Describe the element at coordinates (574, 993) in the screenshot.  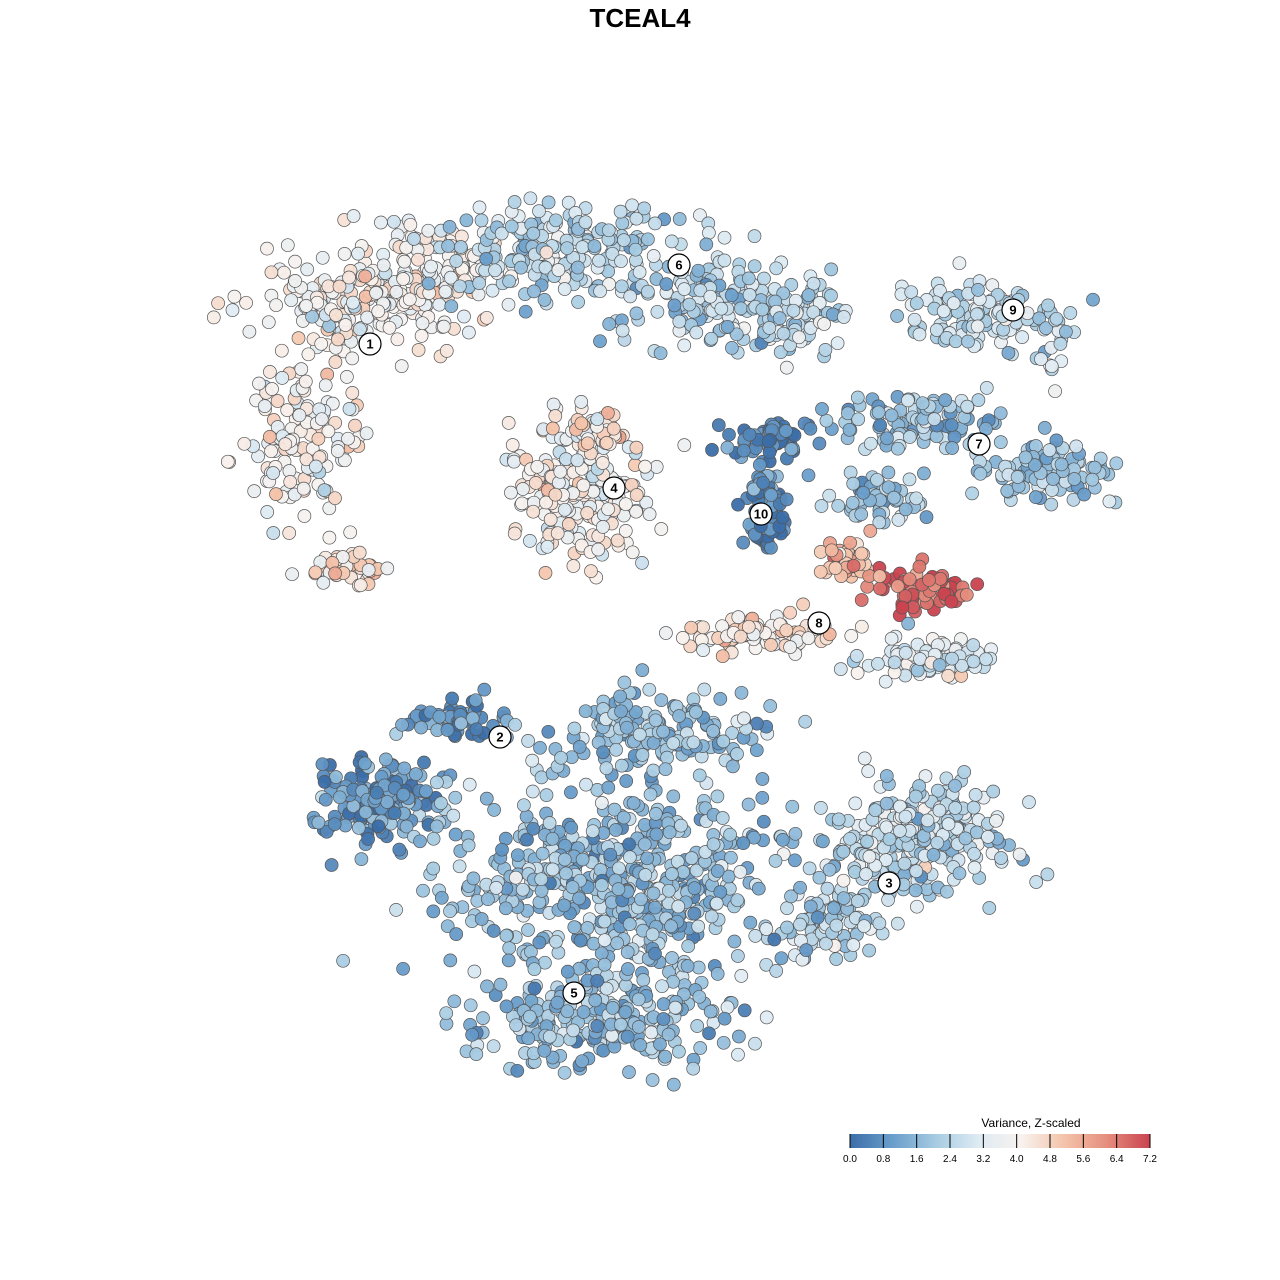
I see `cluster-label-5: 5` at that location.